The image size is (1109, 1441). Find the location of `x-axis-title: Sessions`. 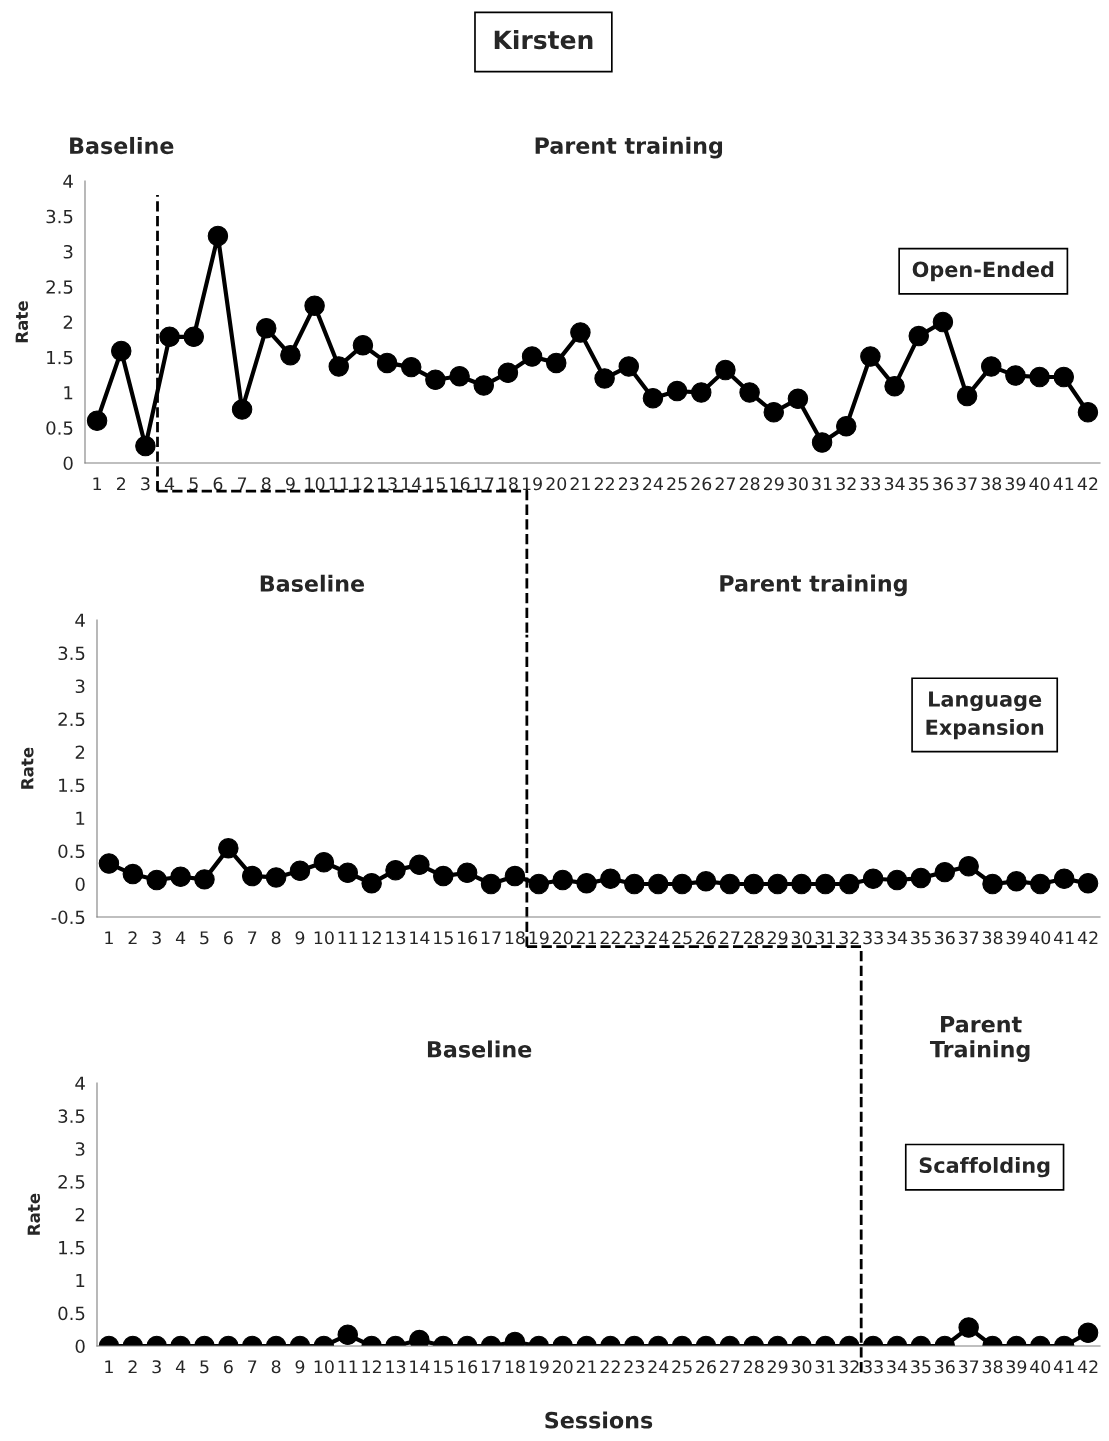

x-axis-title: Sessions is located at coordinates (599, 1420).